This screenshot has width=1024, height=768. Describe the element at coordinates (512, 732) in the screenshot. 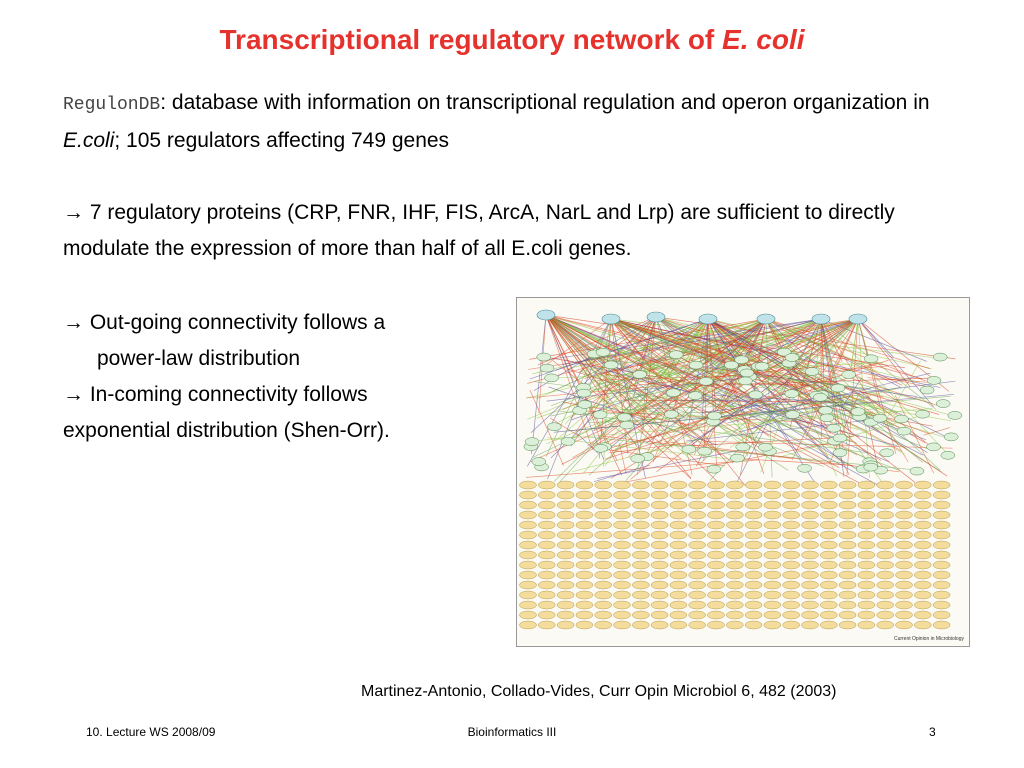

I see `footer-center: Bioinformatics III` at that location.